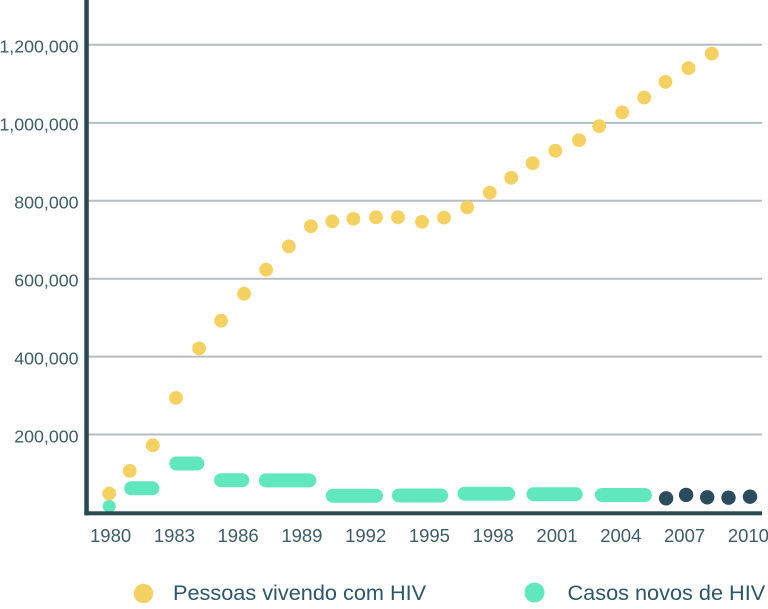  I want to click on svg-text: 600,000, so click(46, 281).